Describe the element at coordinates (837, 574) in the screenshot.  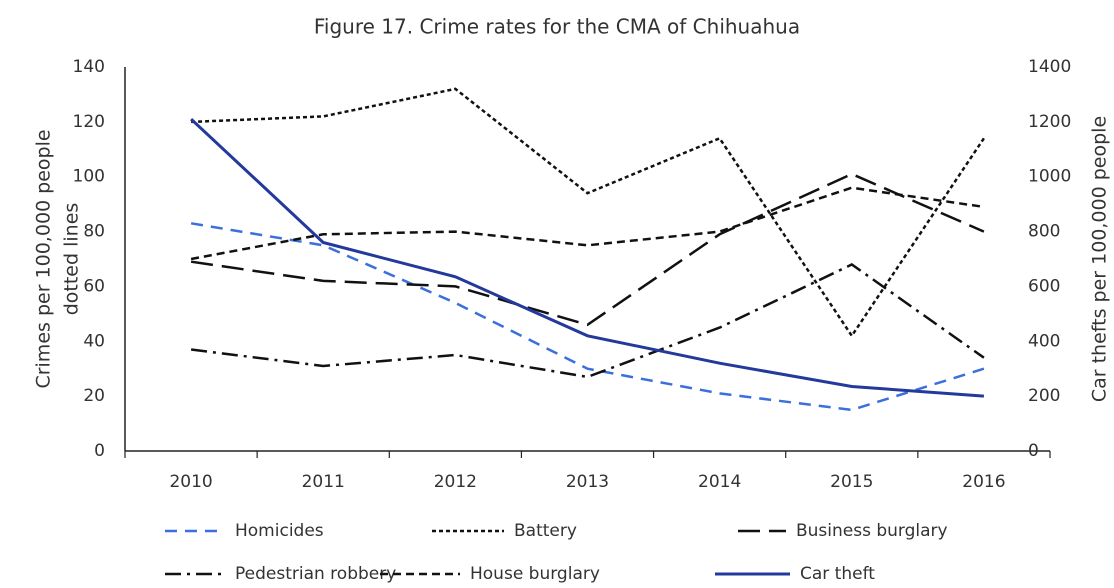
I see `legend-label: Car theft` at that location.